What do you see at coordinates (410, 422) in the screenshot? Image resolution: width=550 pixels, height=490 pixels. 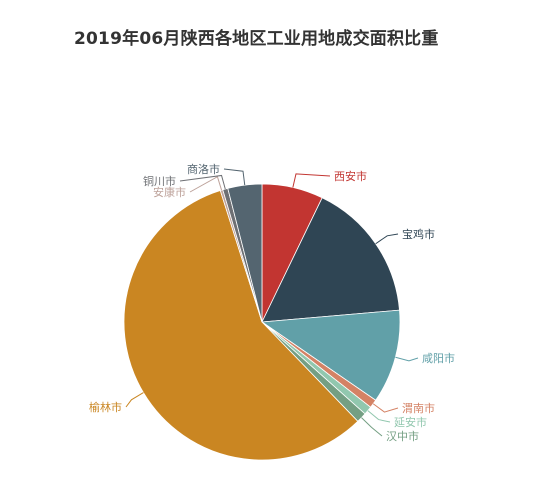 I see `slice-label-5: 延安市` at bounding box center [410, 422].